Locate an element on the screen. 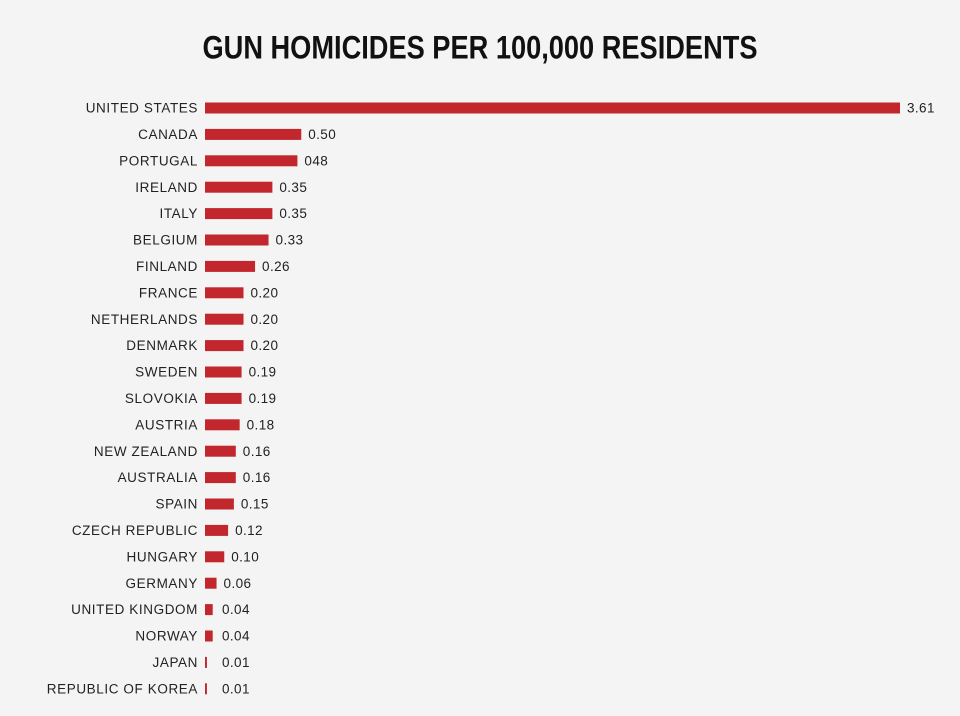 The height and width of the screenshot is (716, 960). value-label: 0.18 is located at coordinates (261, 424).